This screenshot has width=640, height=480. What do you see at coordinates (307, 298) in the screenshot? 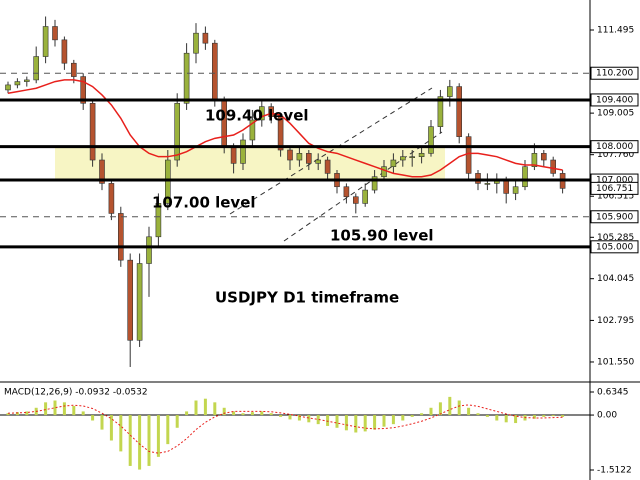
I see `annotation: USDJPY D1 timeframe` at bounding box center [307, 298].